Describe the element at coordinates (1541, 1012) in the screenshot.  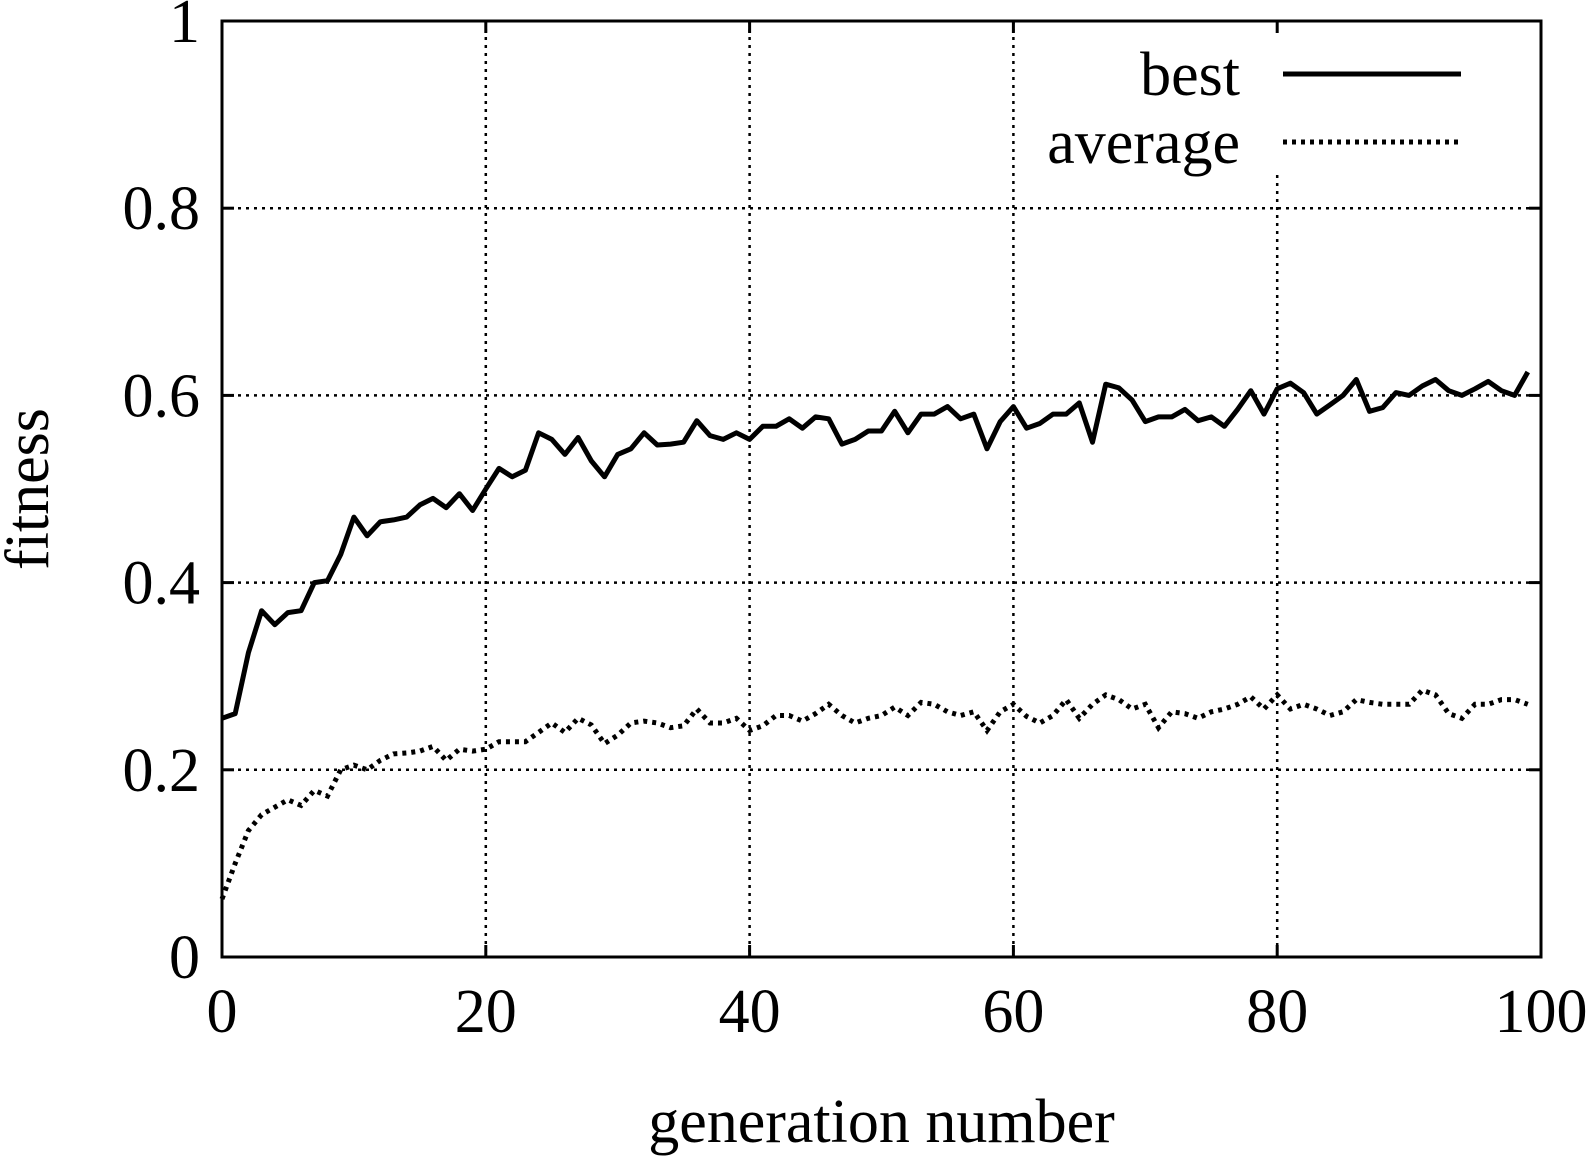
I see `x-tick-label: 100` at that location.